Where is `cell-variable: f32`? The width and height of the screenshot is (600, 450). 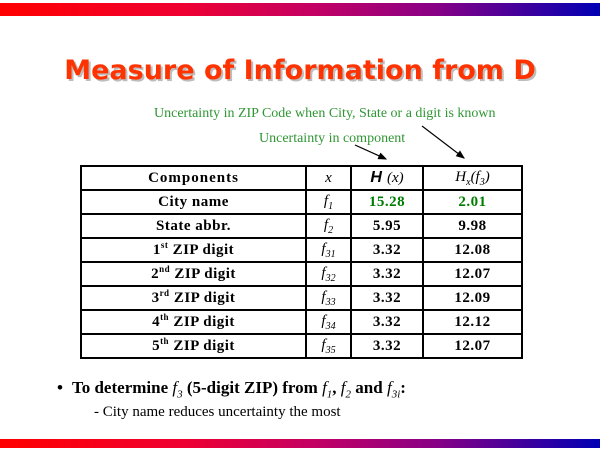 cell-variable: f32 is located at coordinates (328, 274).